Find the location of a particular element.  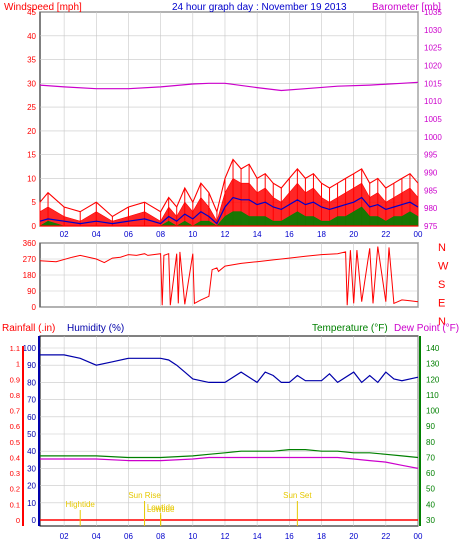

temp-x-tick-label: 04 is located at coordinates (96, 536).